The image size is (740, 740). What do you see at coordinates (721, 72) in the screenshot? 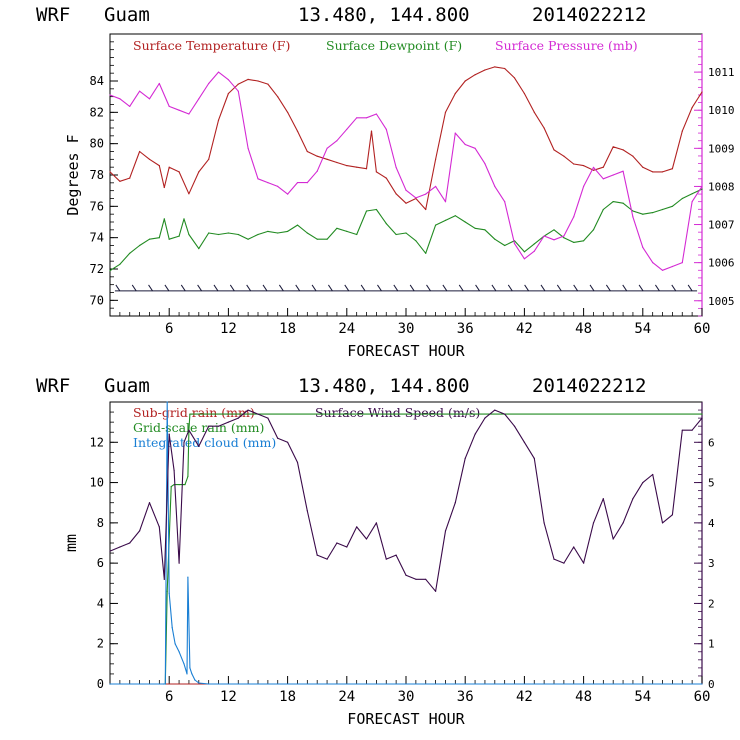
I see `right-y-tick-label: 1011` at bounding box center [721, 72].